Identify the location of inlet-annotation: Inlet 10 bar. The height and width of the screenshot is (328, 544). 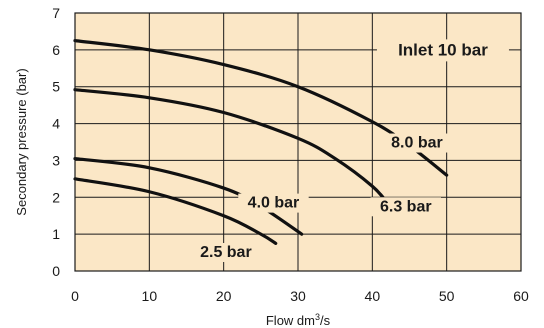
(443, 49).